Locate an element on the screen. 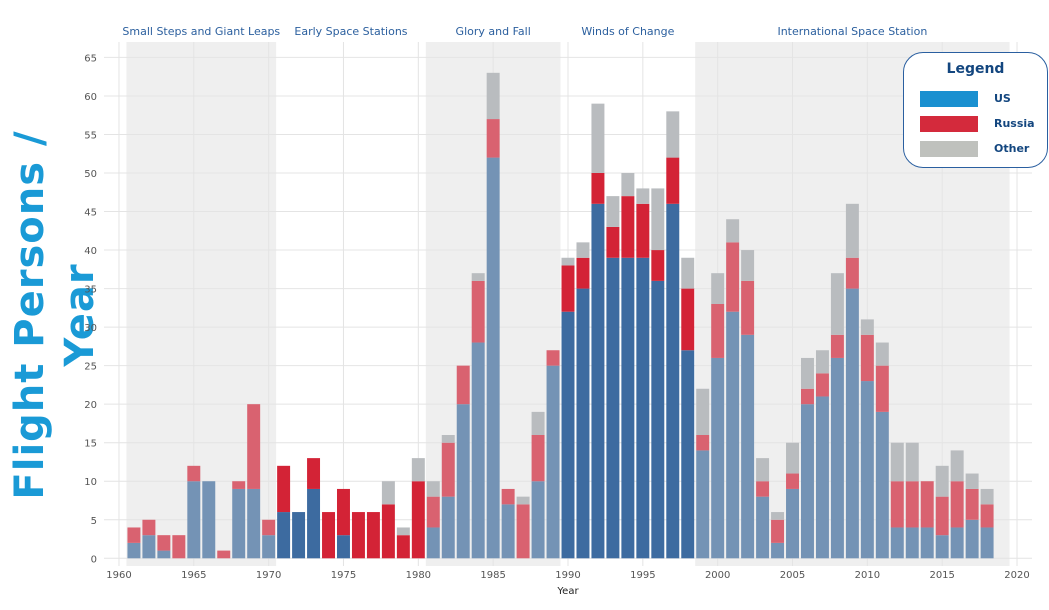  bar-other-2008 is located at coordinates (837, 304).